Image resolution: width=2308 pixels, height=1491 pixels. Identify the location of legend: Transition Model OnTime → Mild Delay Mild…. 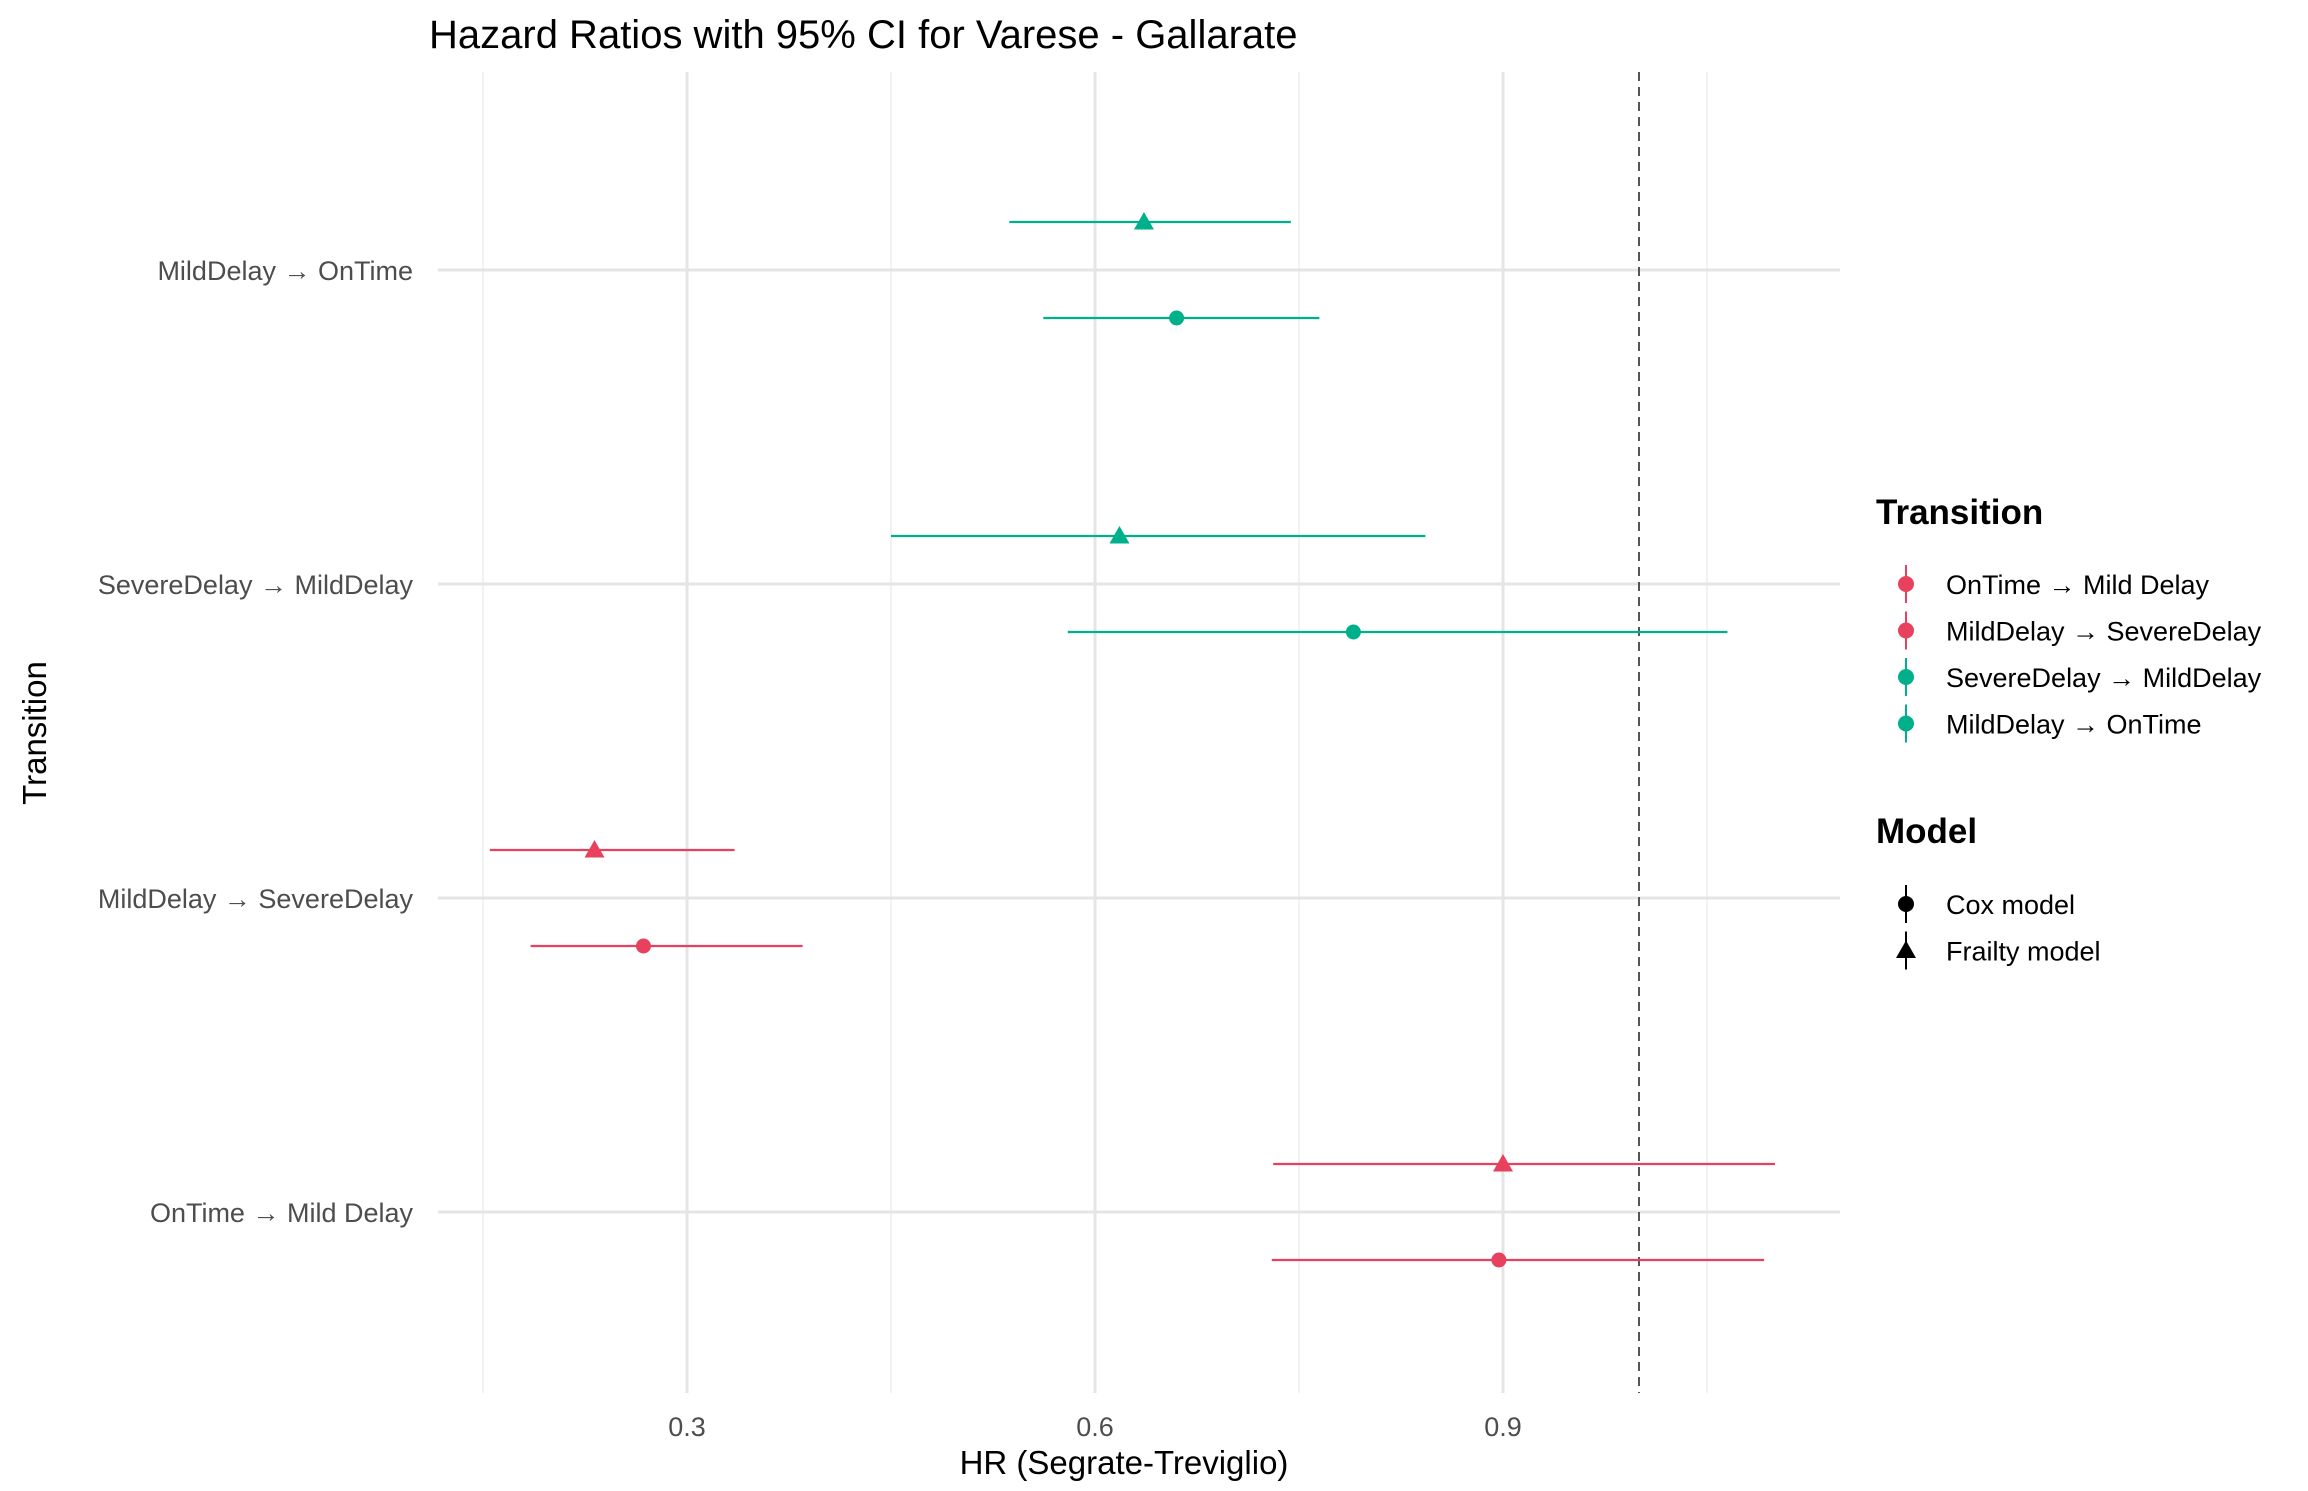
(2069, 731).